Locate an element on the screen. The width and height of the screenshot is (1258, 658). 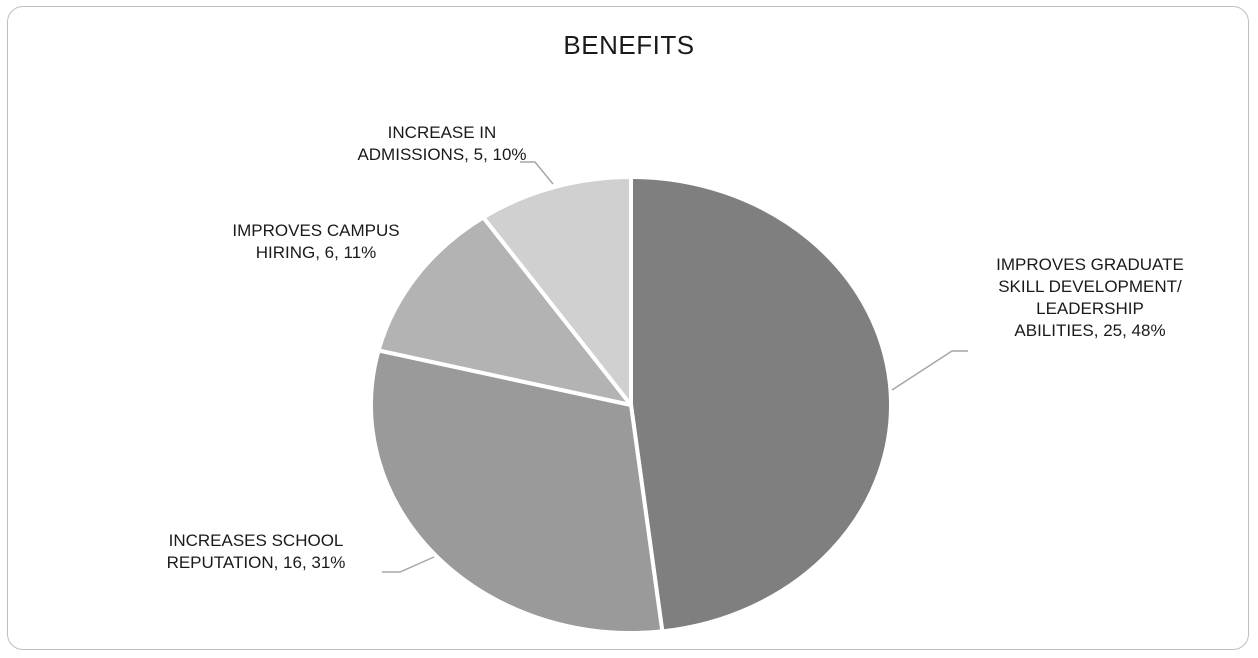
leader-line-school-reputation is located at coordinates (408, 564).